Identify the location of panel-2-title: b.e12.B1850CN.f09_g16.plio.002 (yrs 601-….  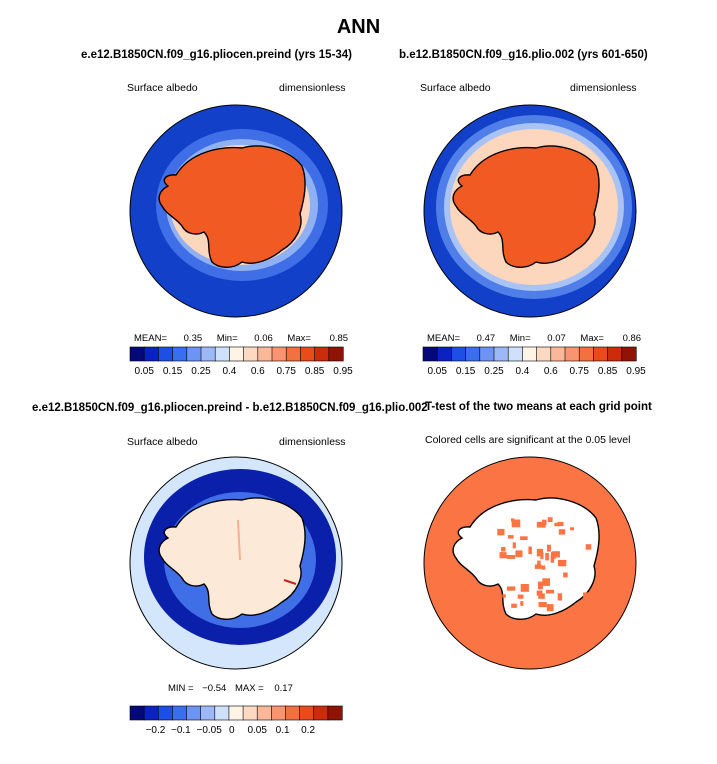
(523, 55).